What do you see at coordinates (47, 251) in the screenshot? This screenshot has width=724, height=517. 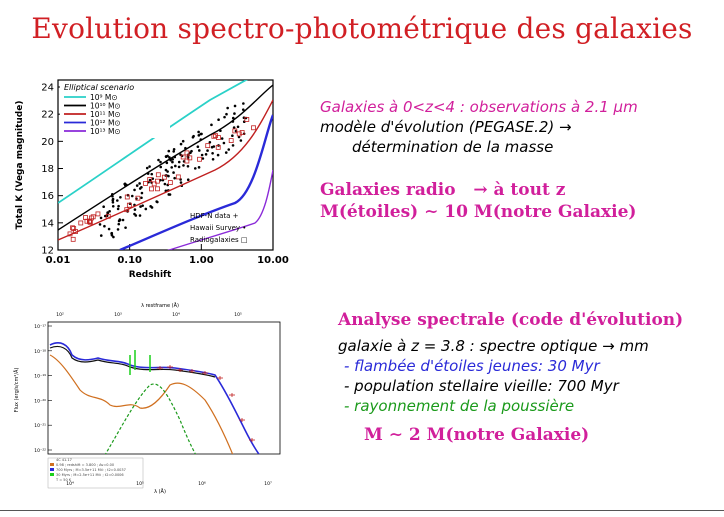 I see `y-tick-label: 12` at bounding box center [47, 251].